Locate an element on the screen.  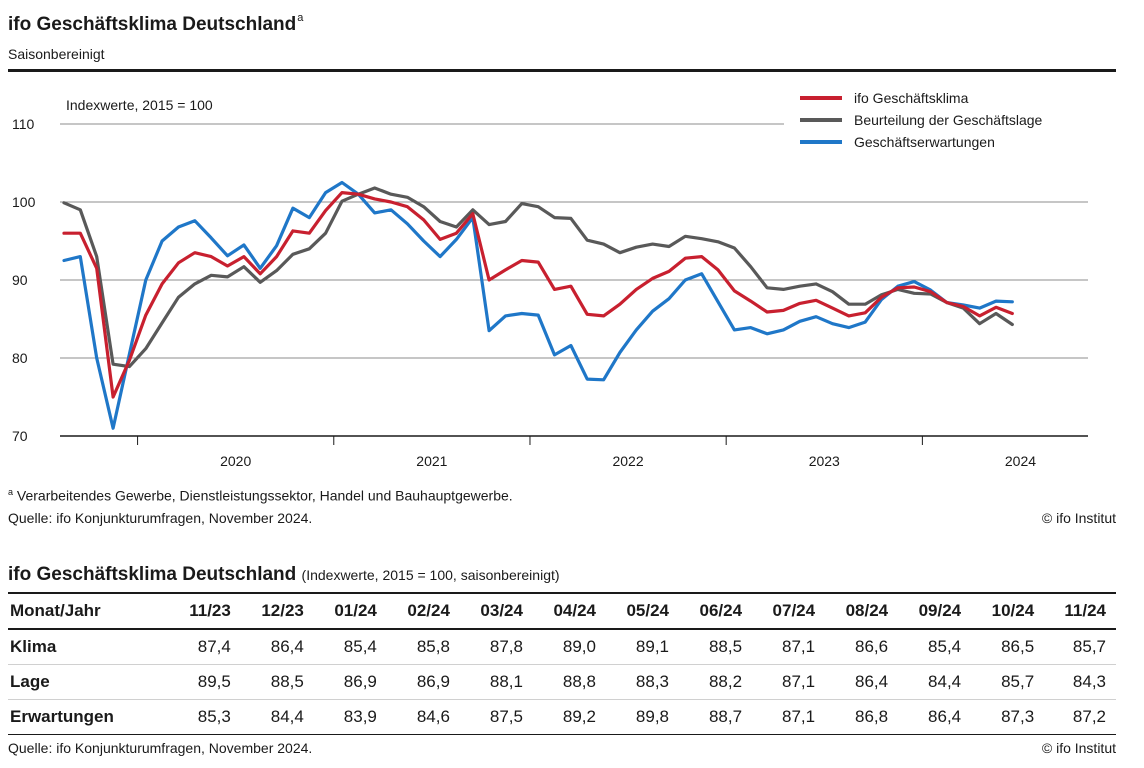
table-column-header: 10/24 is located at coordinates (1013, 610).